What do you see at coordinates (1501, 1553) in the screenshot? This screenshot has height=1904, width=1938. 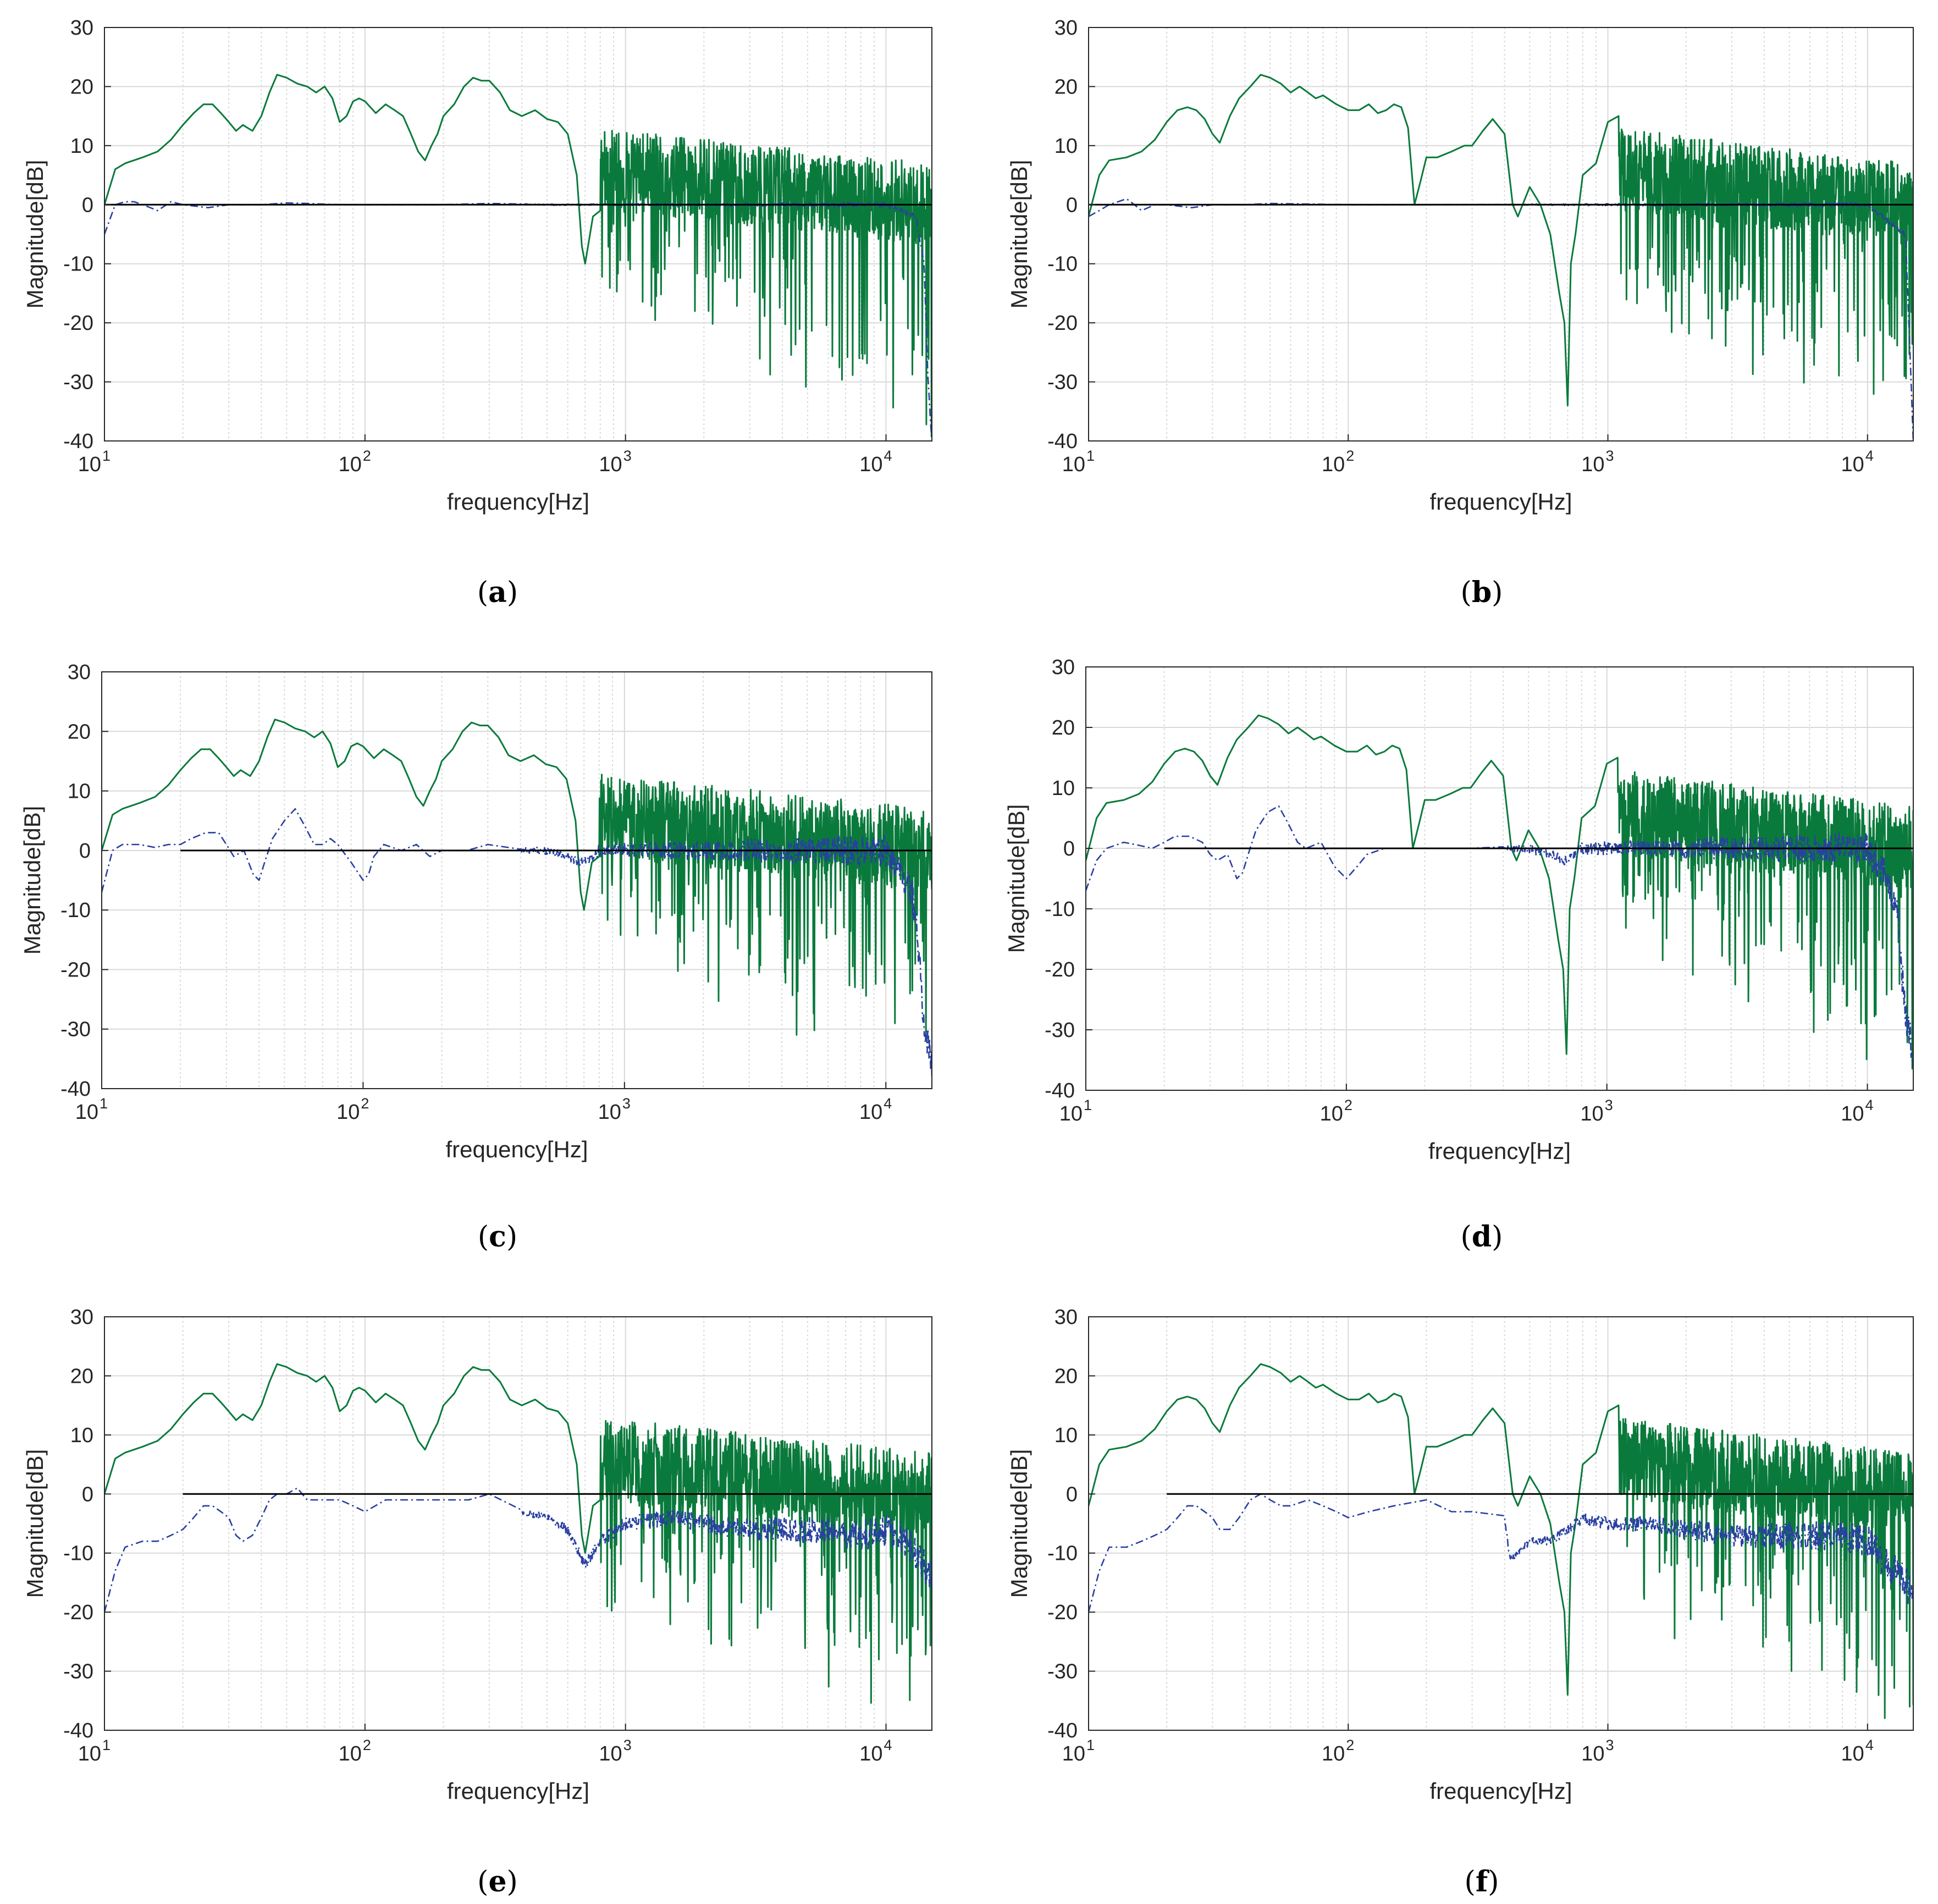 I see `panel-f-series-equalized` at bounding box center [1501, 1553].